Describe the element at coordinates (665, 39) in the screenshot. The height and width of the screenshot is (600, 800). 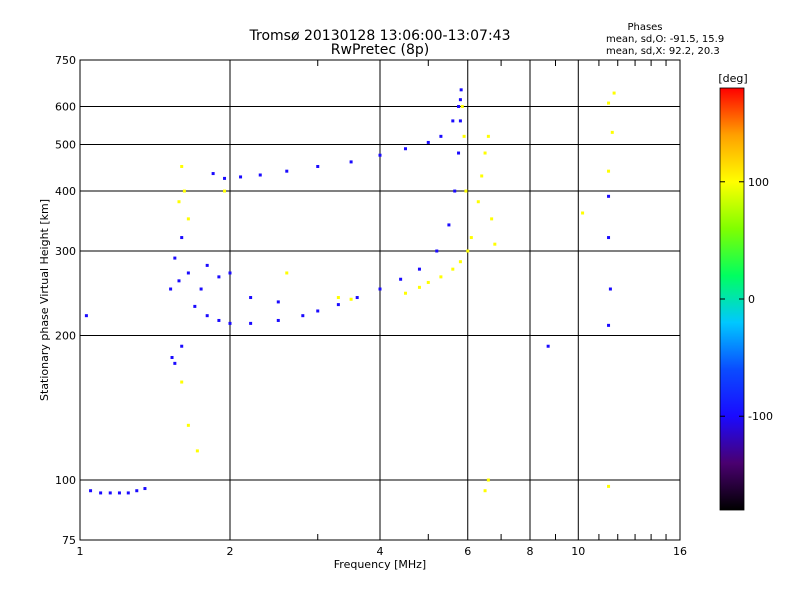
I see `stats-o-mode: mean, sd,O: -91.5, 15.9` at that location.